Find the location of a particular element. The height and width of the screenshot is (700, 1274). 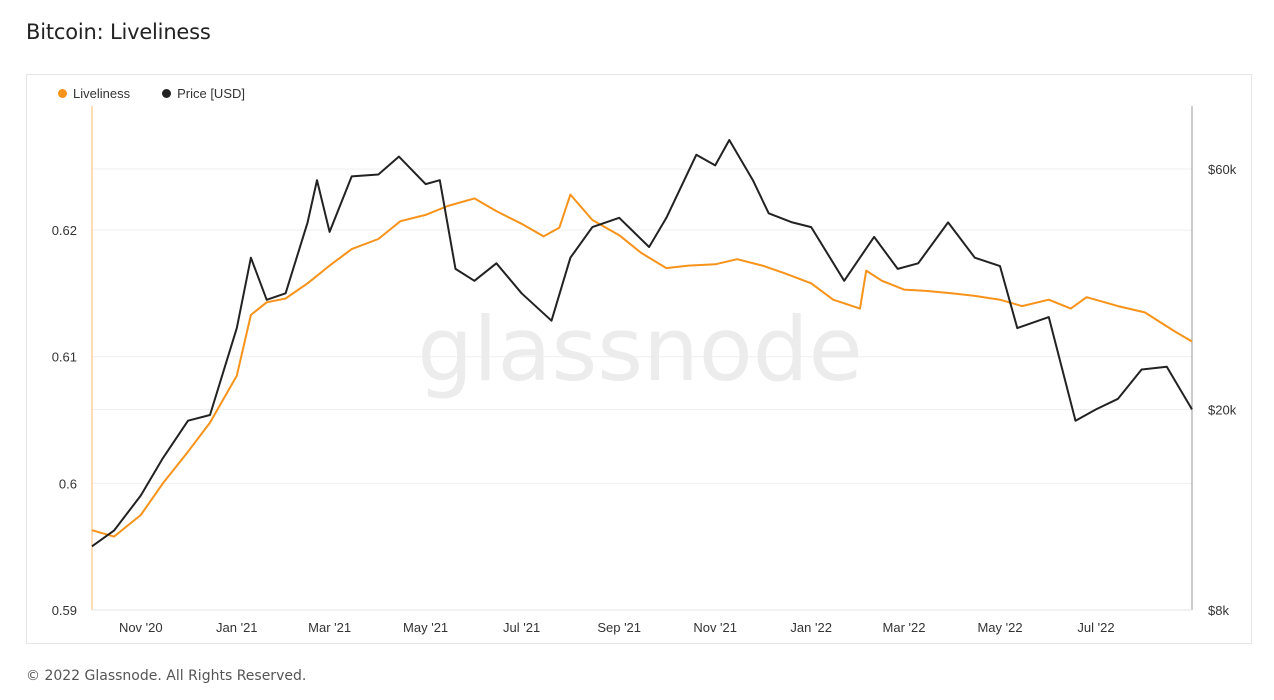

legend-label-liveliness: Liveliness is located at coordinates (102, 93).